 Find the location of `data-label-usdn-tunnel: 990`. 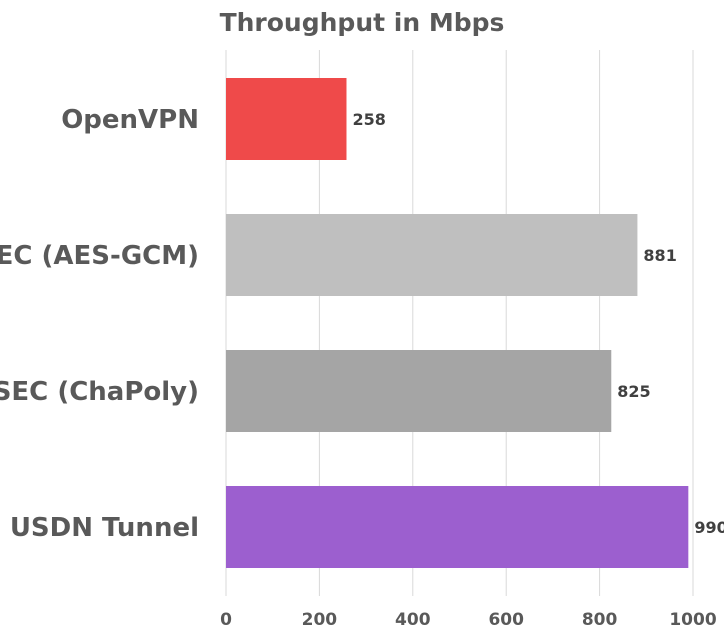

data-label-usdn-tunnel: 990 is located at coordinates (709, 527).